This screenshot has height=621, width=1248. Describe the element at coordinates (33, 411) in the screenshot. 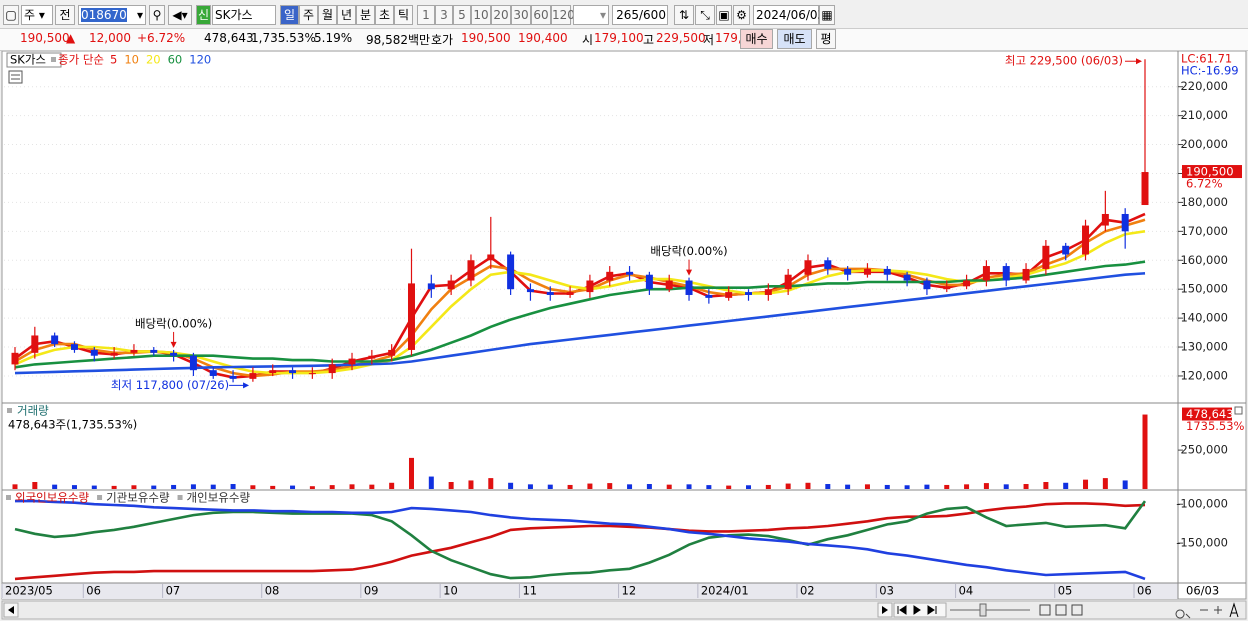

I see `volume-title: 거래량` at that location.